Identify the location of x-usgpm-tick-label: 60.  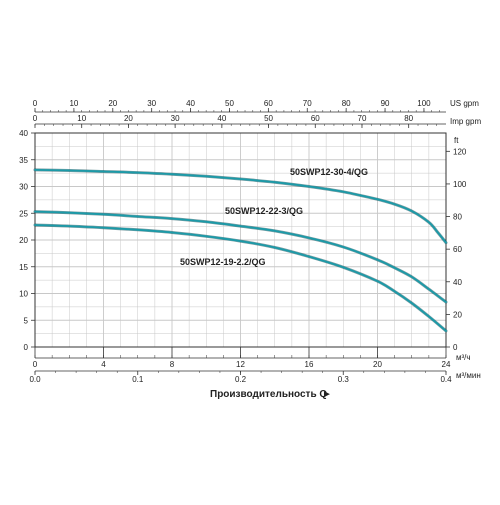
(268, 103).